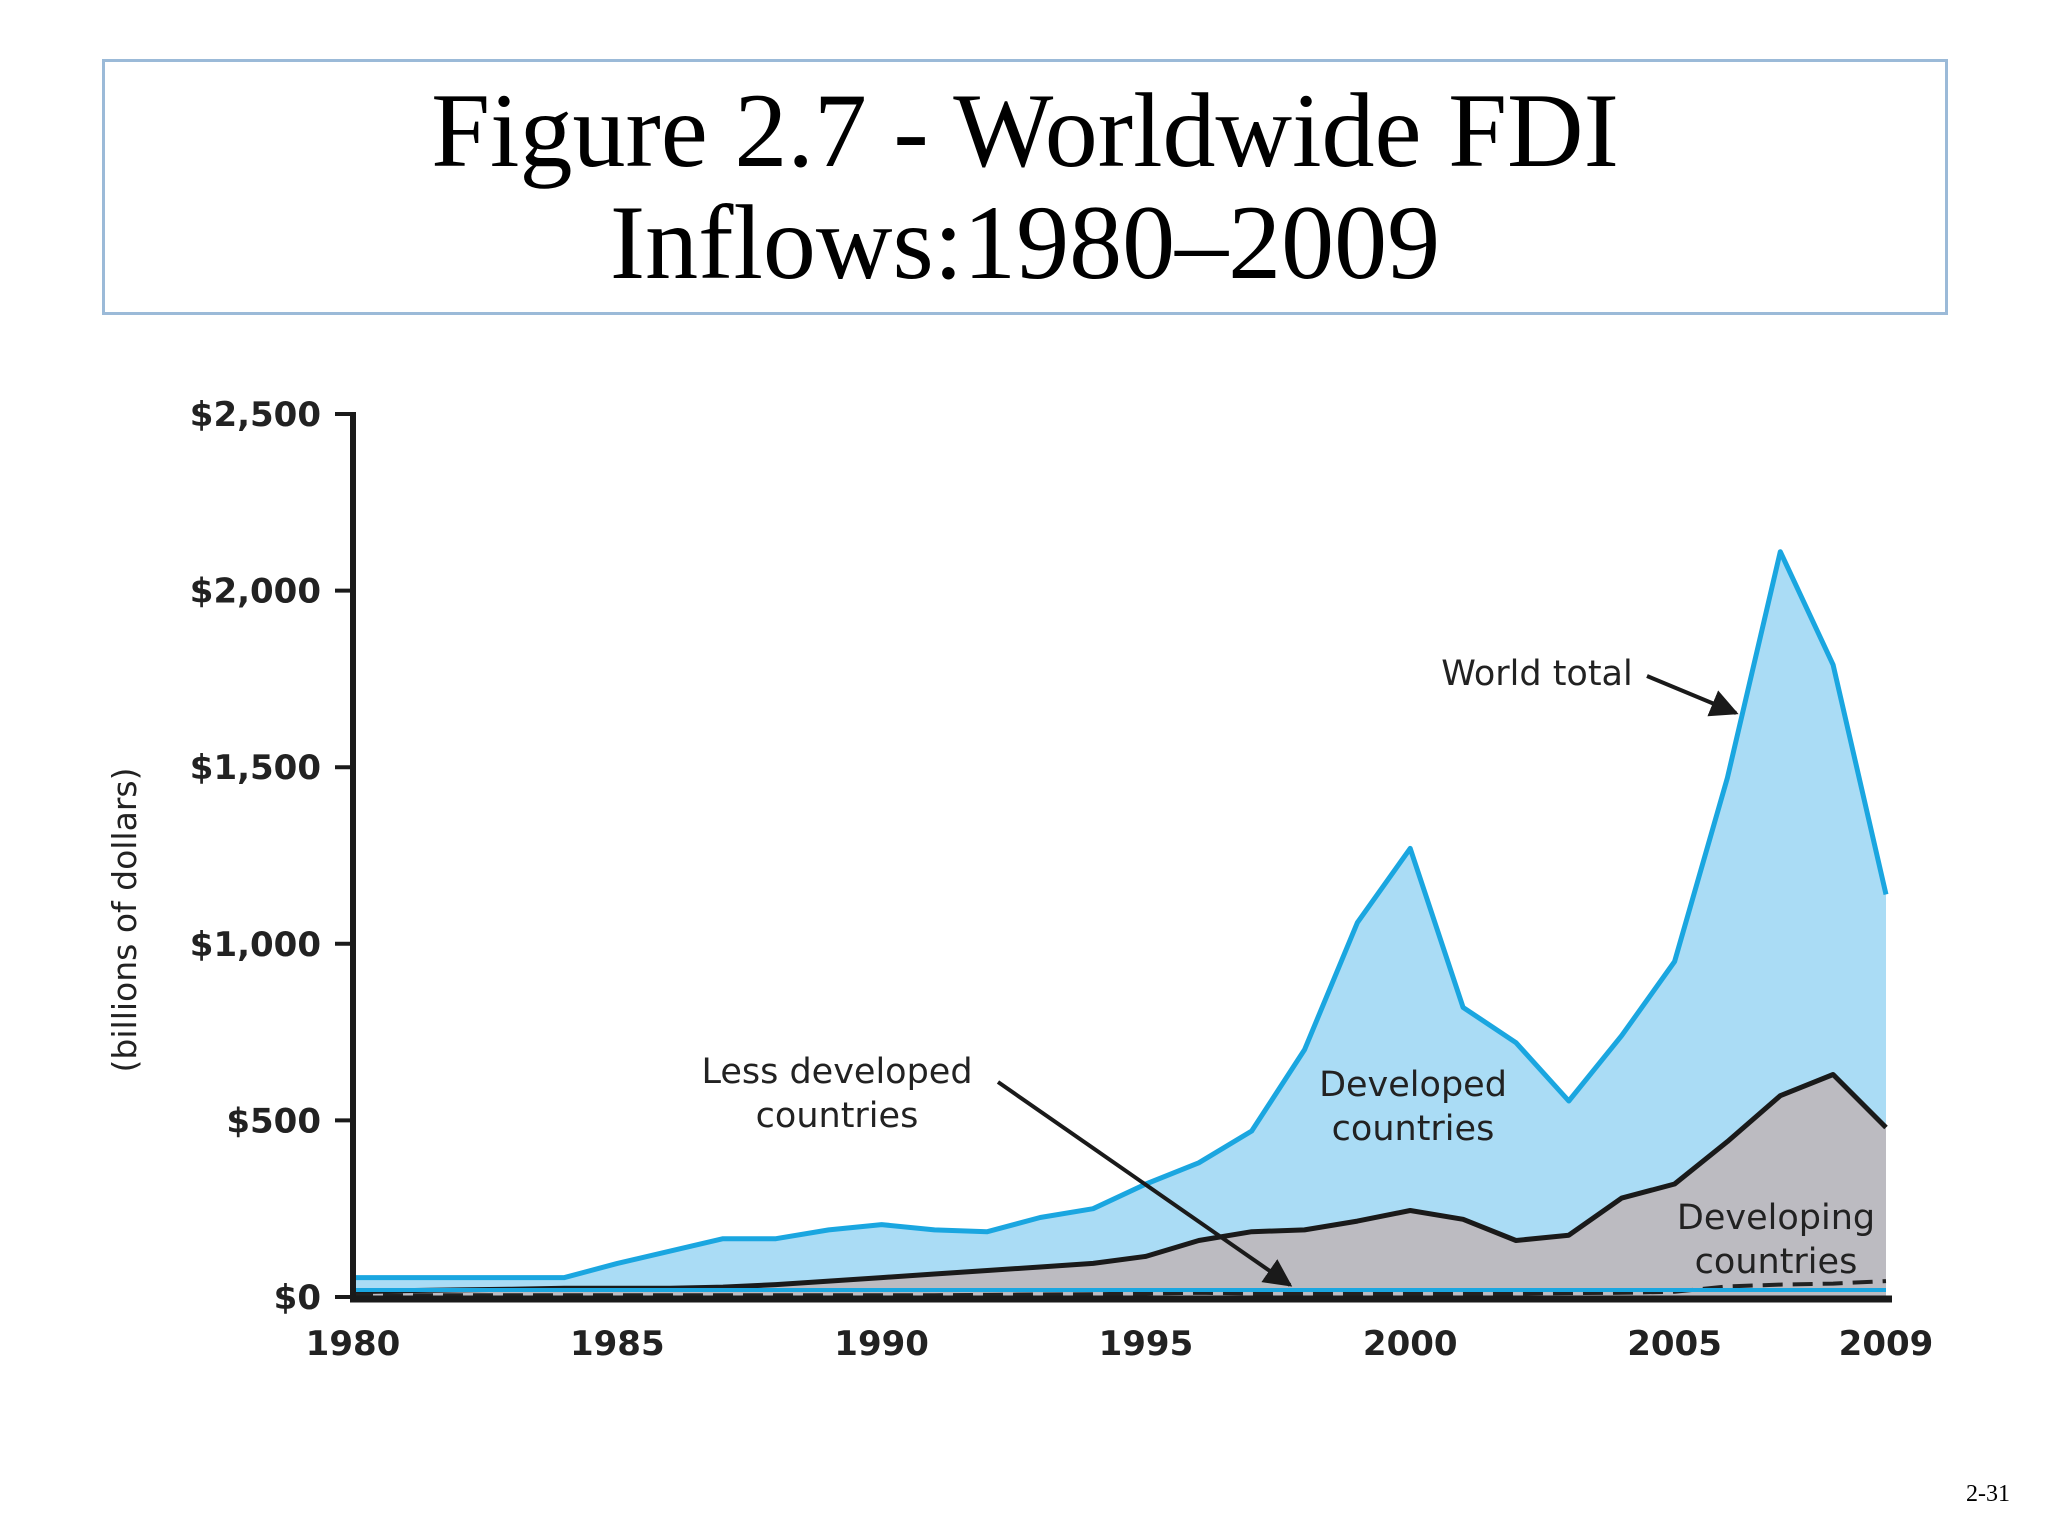 Image resolution: width=2048 pixels, height=1536 pixels. What do you see at coordinates (297, 1298) in the screenshot?
I see `y-tick-label: $0` at bounding box center [297, 1298].